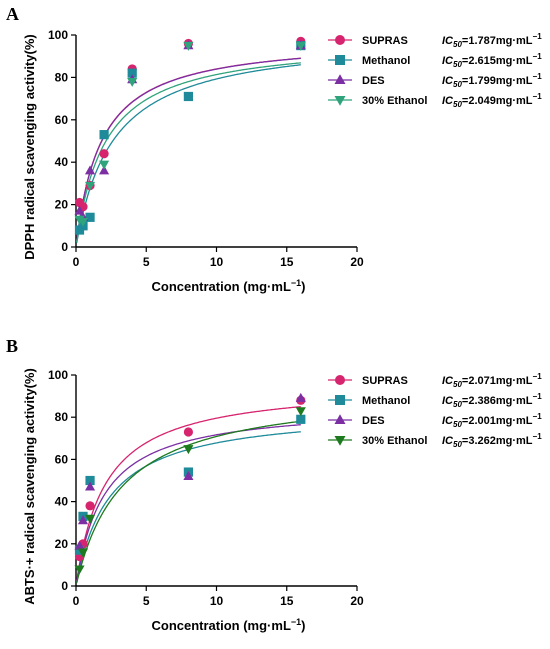 This screenshot has width=550, height=649. Describe the element at coordinates (12, 14) in the screenshot. I see `panel-label: A` at that location.